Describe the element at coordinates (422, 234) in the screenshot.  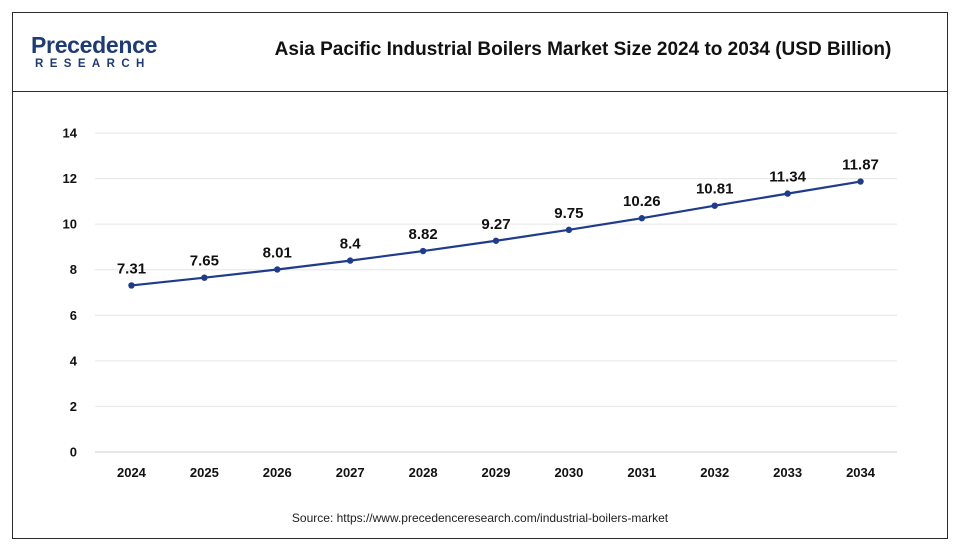
I see `data-label: 8.82` at that location.